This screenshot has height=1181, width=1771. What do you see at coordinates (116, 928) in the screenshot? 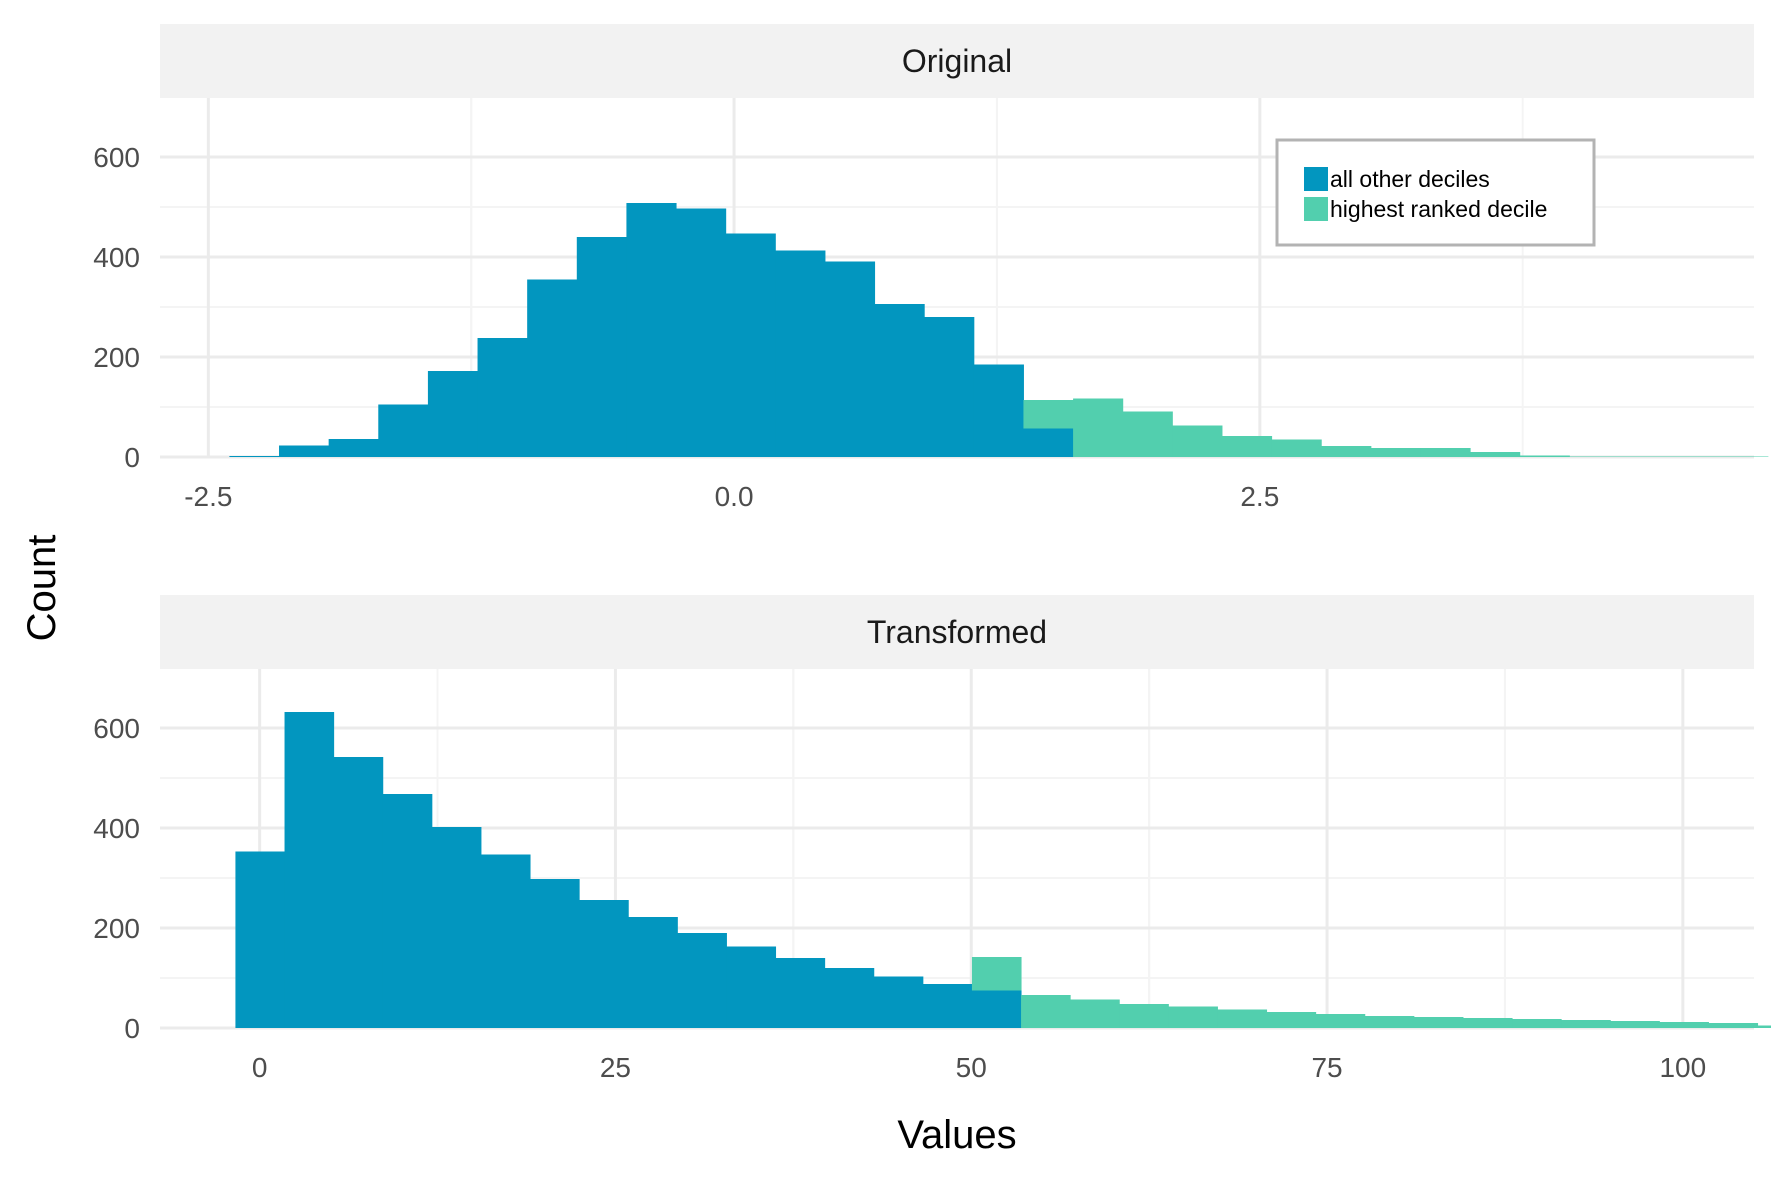
I see `y-tick-label-transformed: 200` at bounding box center [116, 928].